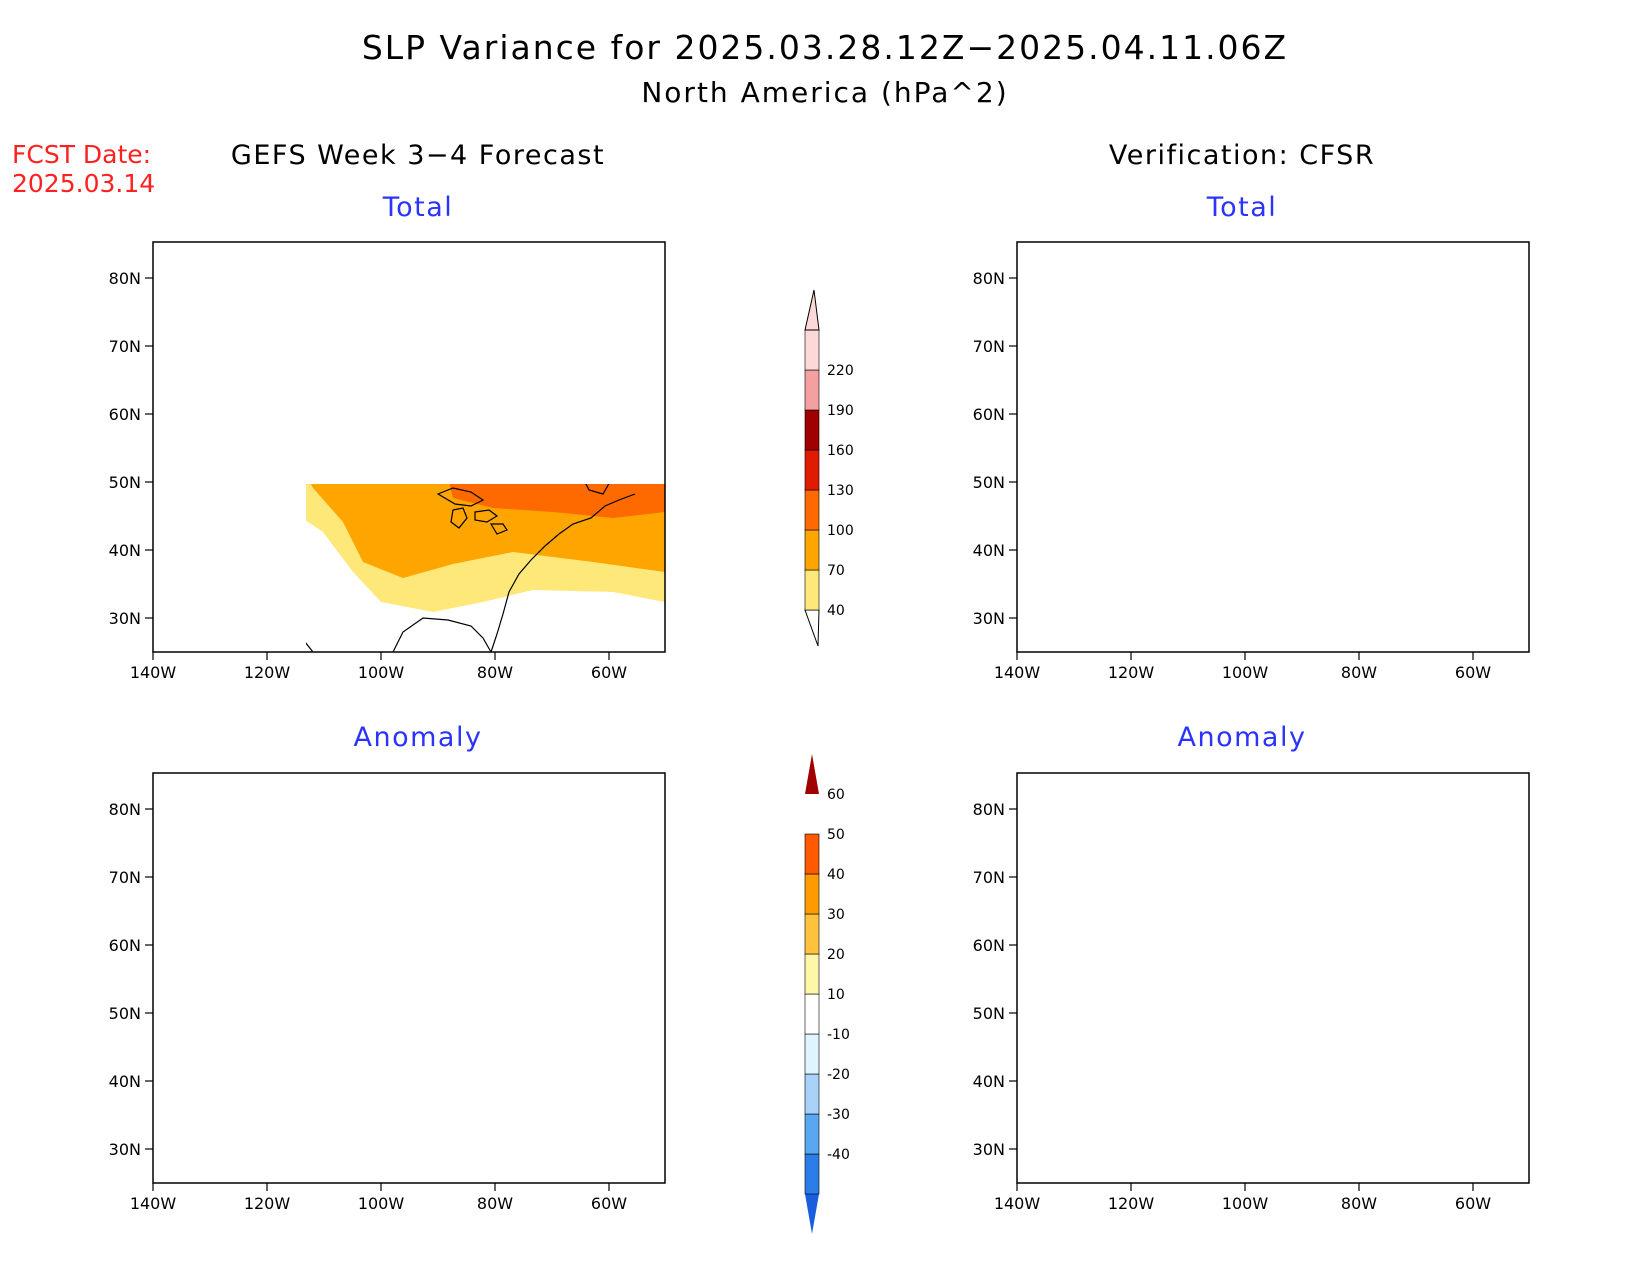 The height and width of the screenshot is (1275, 1650). I want to click on verification-total-frame, so click(1273, 447).